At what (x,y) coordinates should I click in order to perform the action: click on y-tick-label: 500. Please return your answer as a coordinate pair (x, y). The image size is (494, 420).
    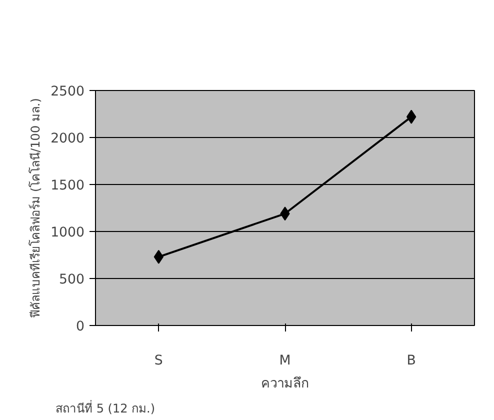
    Looking at the image, I should click on (72, 280).